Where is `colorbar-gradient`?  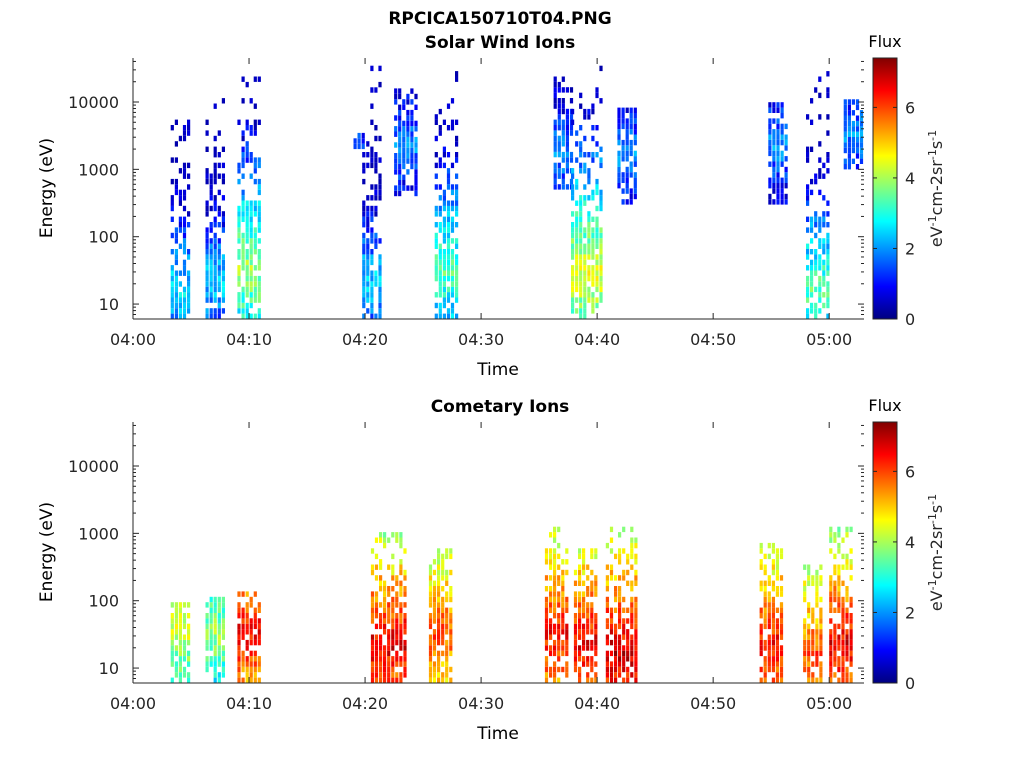
colorbar-gradient is located at coordinates (885, 188).